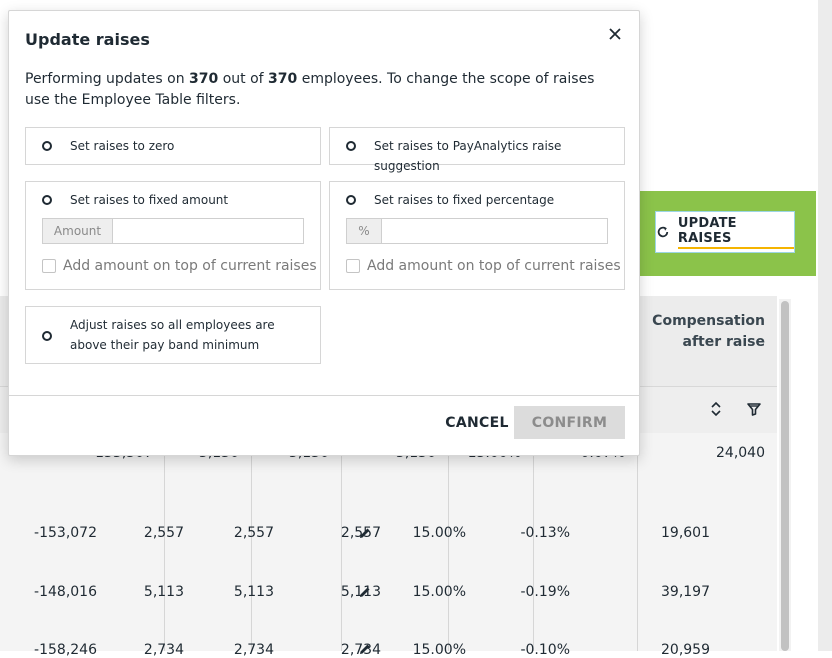 The width and height of the screenshot is (832, 658). Describe the element at coordinates (495, 231) in the screenshot. I see `percentage-input` at that location.